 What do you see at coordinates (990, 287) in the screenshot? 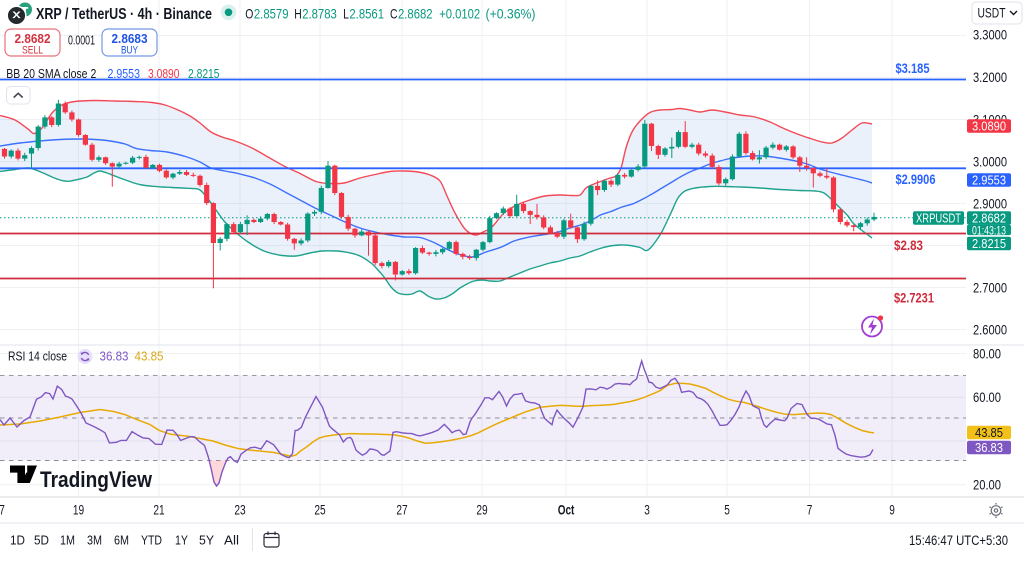
I see `svg-text: 2.7000` at bounding box center [990, 287].